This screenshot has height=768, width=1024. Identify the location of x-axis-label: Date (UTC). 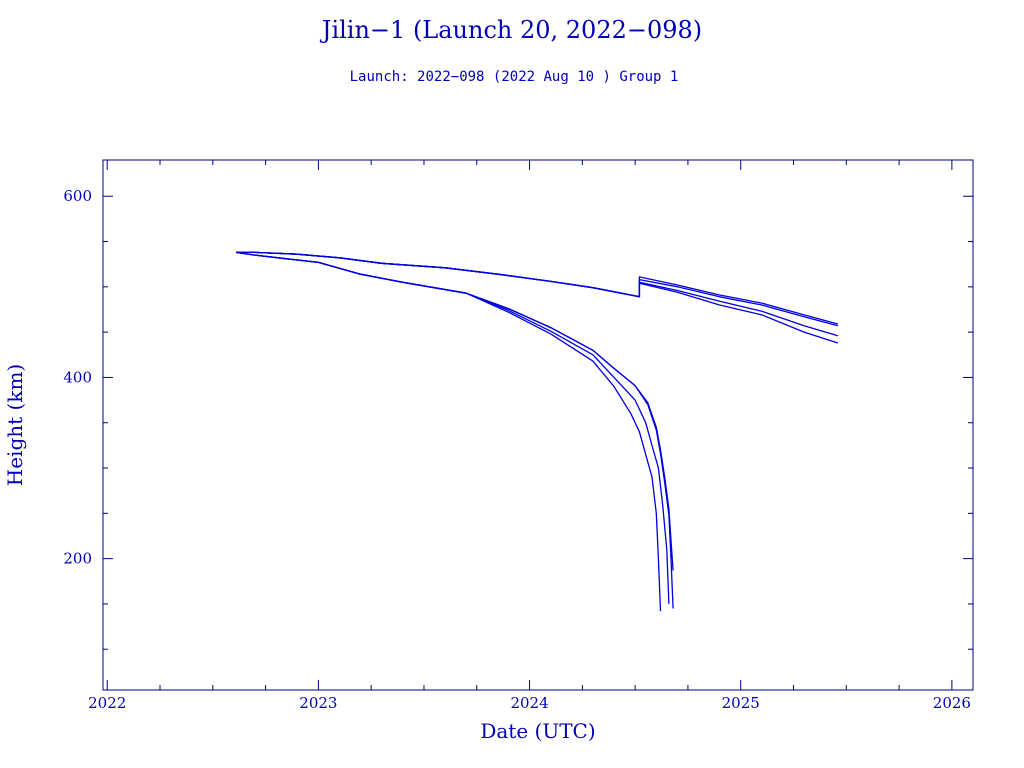
(537, 731).